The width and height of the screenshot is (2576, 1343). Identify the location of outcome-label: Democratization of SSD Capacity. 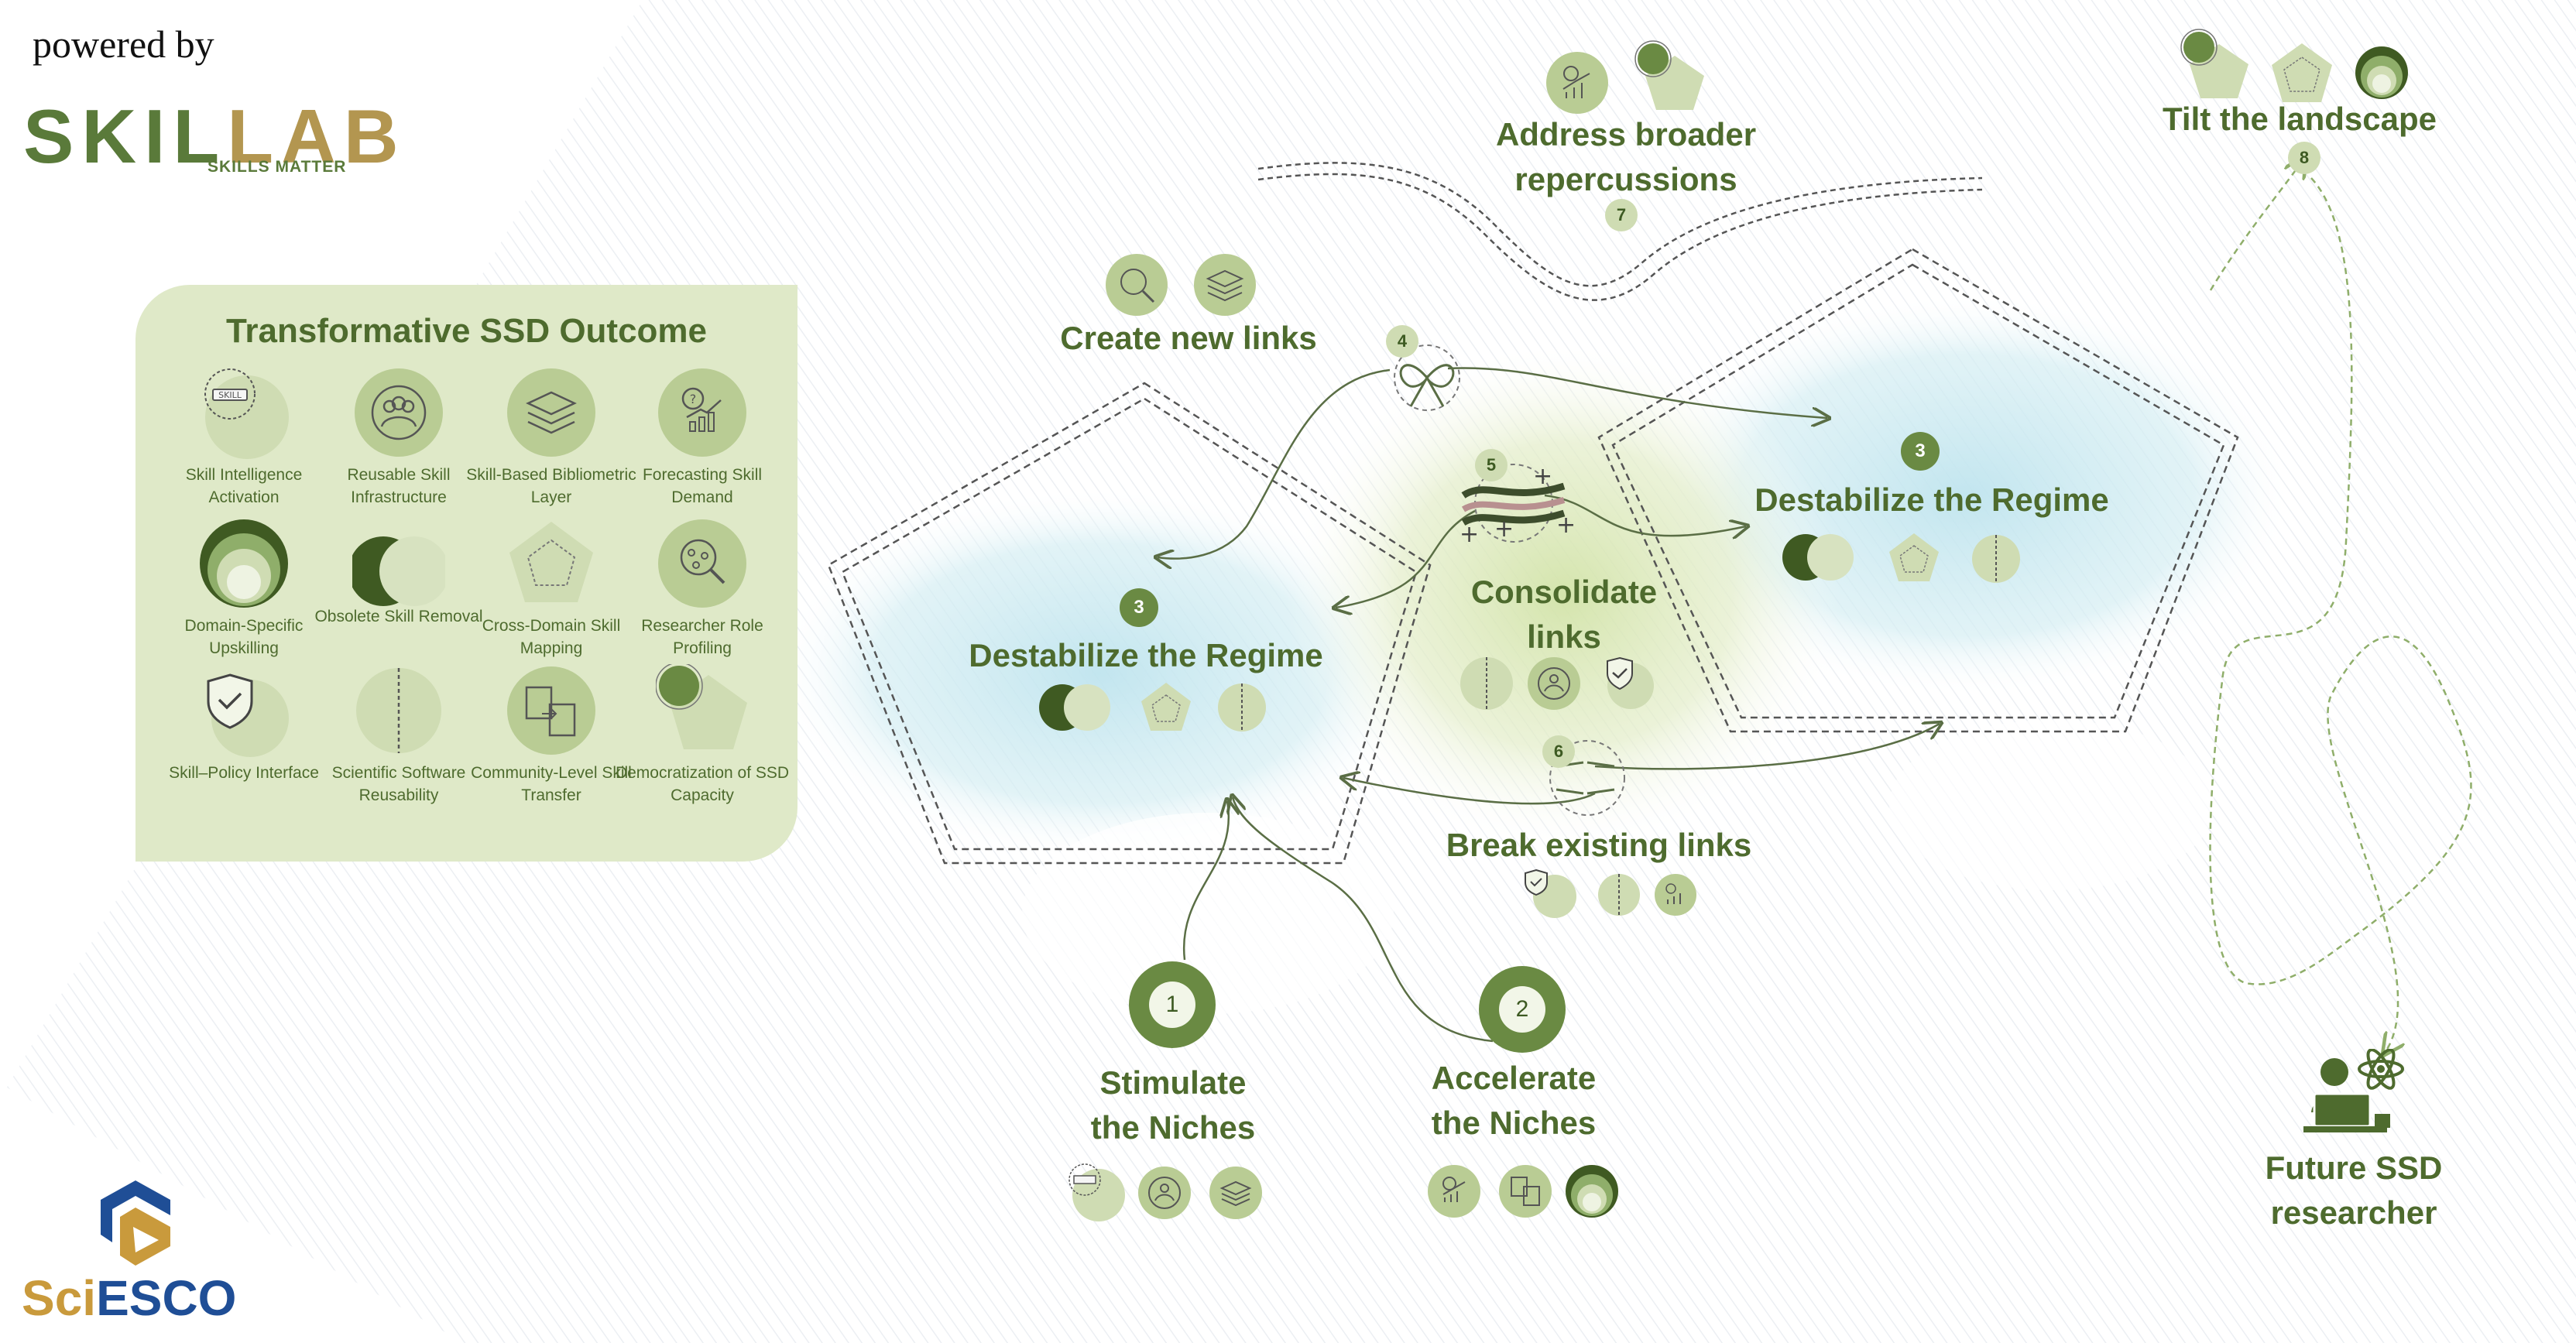
(702, 784).